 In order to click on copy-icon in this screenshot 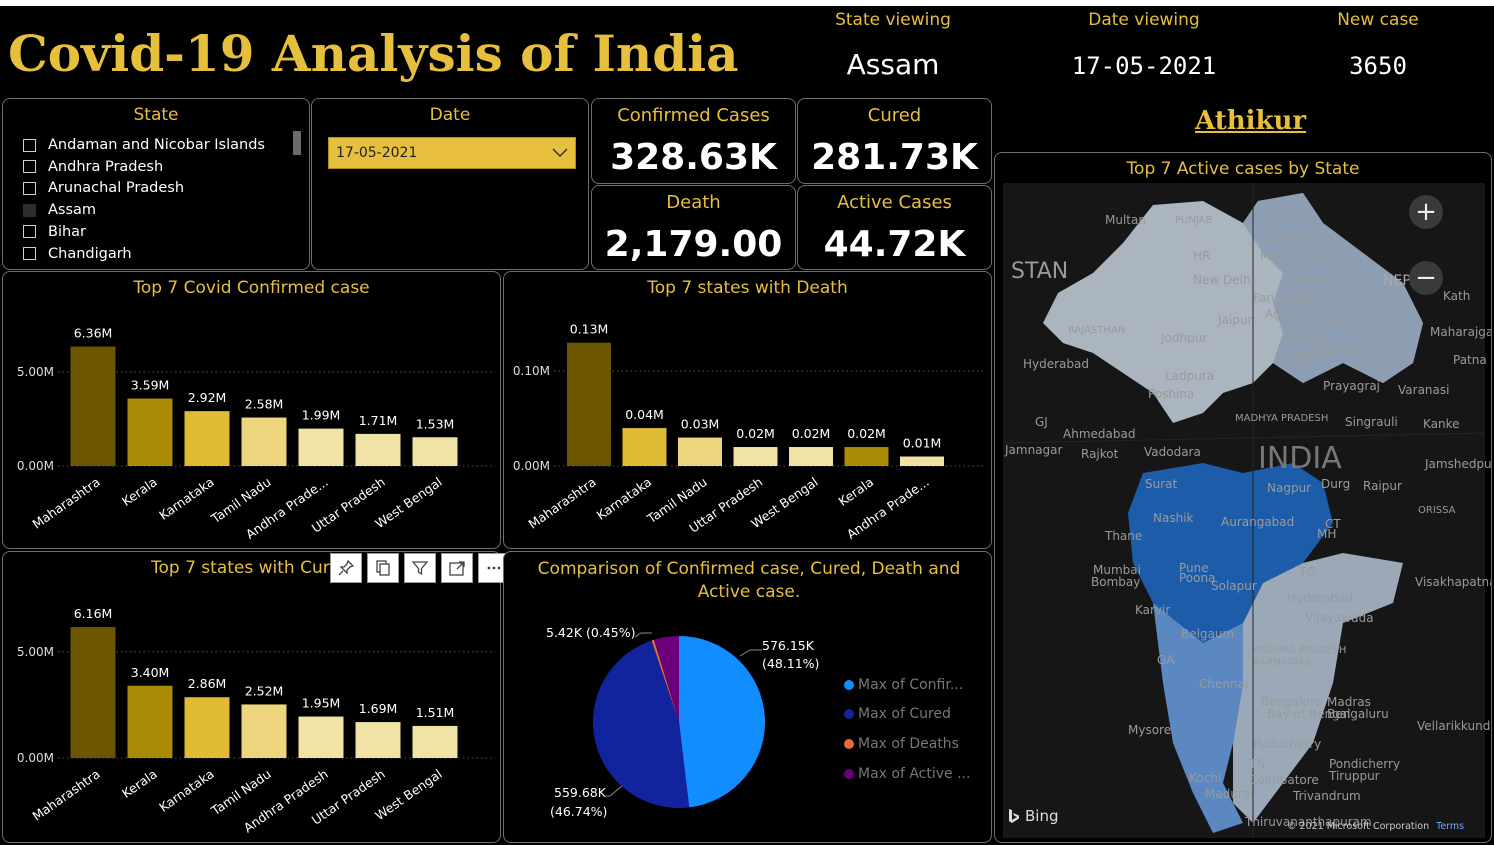, I will do `click(383, 568)`.